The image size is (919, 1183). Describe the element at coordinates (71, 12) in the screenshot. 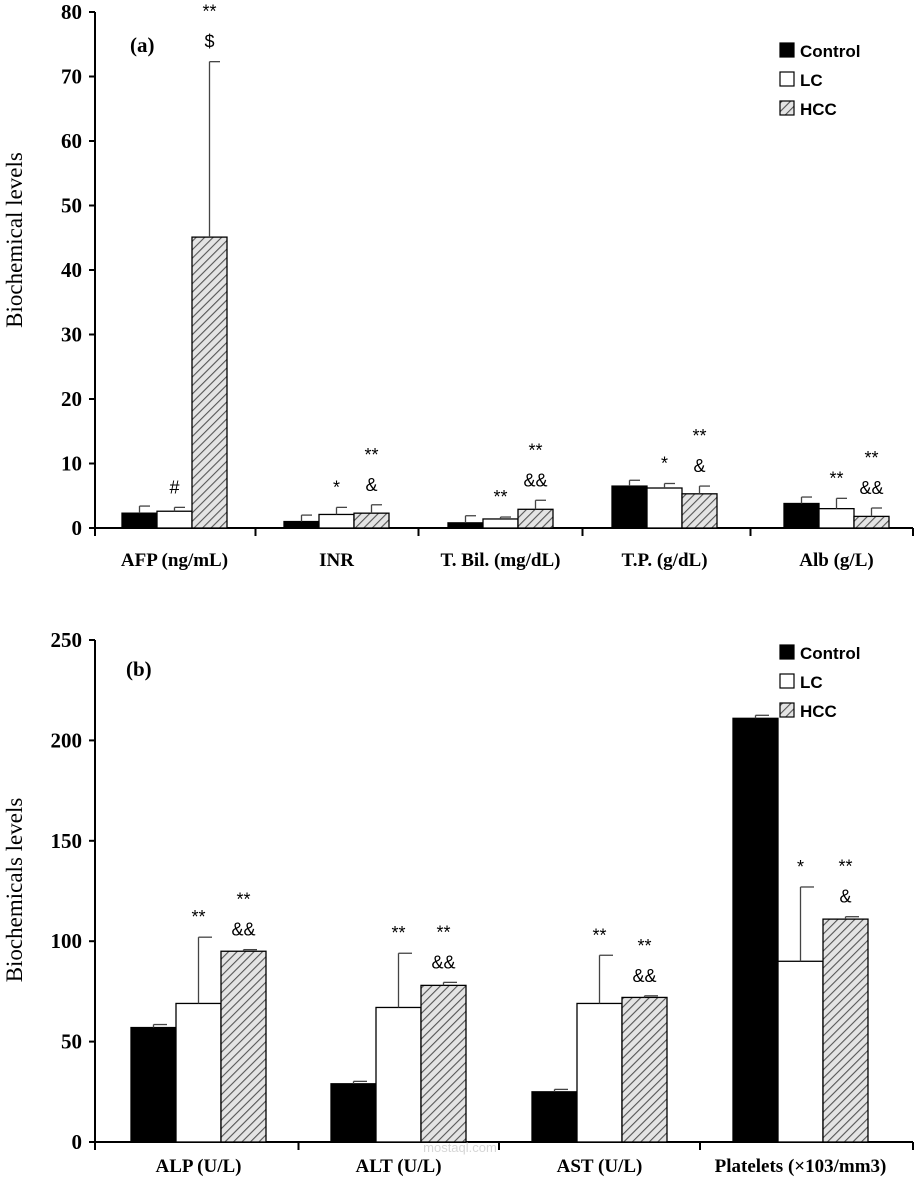

I see `y-tick-label: 80` at that location.